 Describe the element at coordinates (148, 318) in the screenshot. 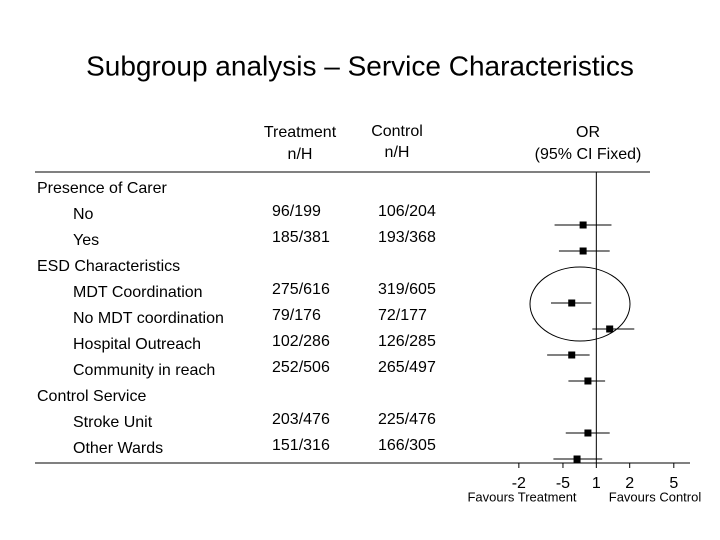

I see `row-label: No MDT coordination` at that location.